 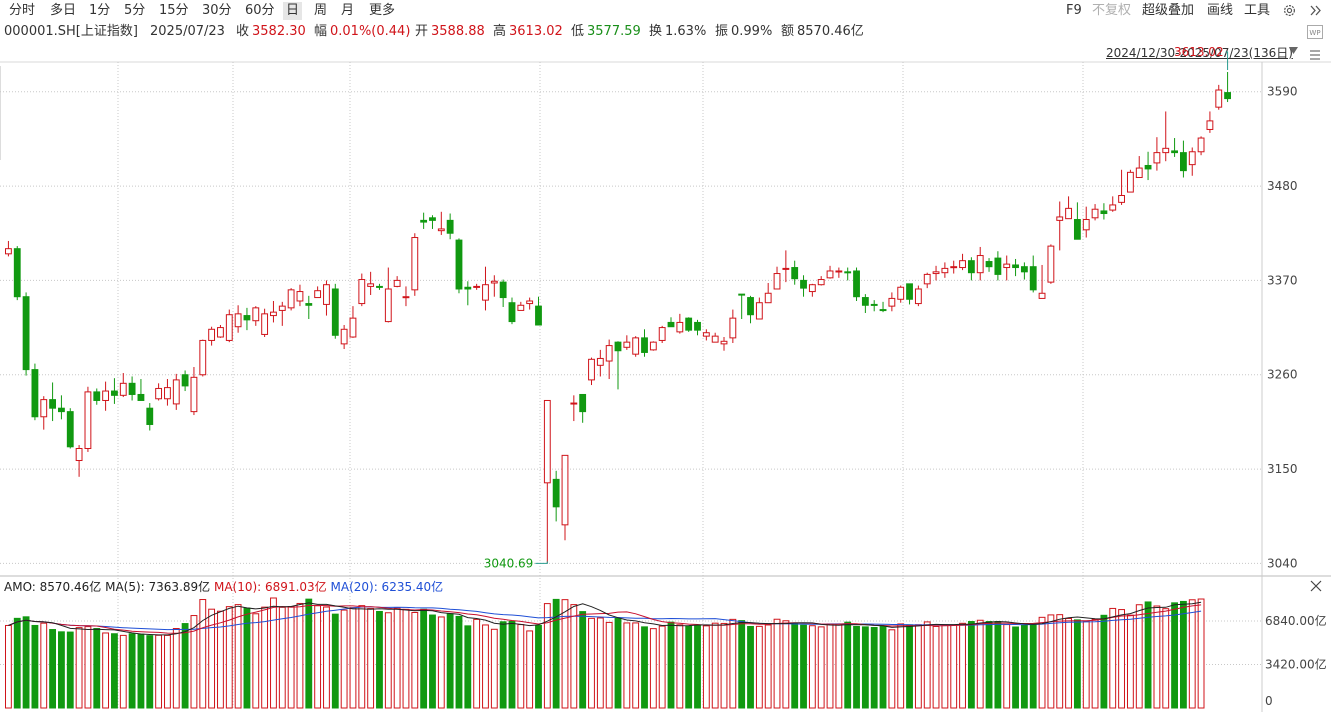 What do you see at coordinates (217, 10) in the screenshot?
I see `tab-30min: 30分` at bounding box center [217, 10].